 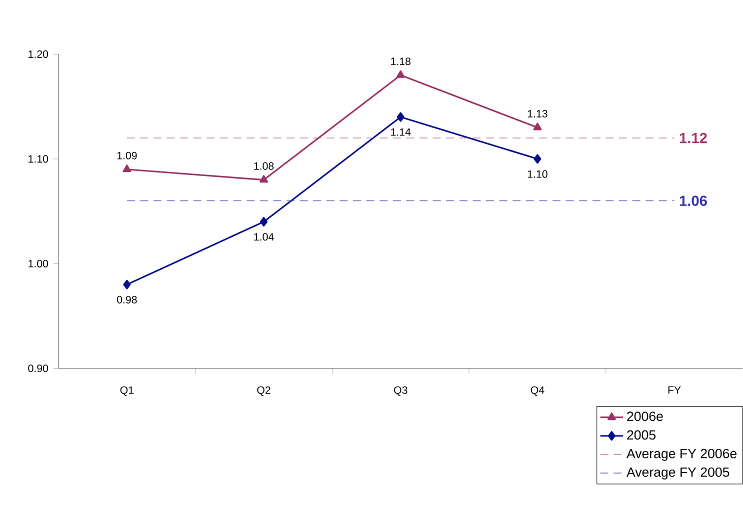 I want to click on data-label: 1.12, so click(x=693, y=138).